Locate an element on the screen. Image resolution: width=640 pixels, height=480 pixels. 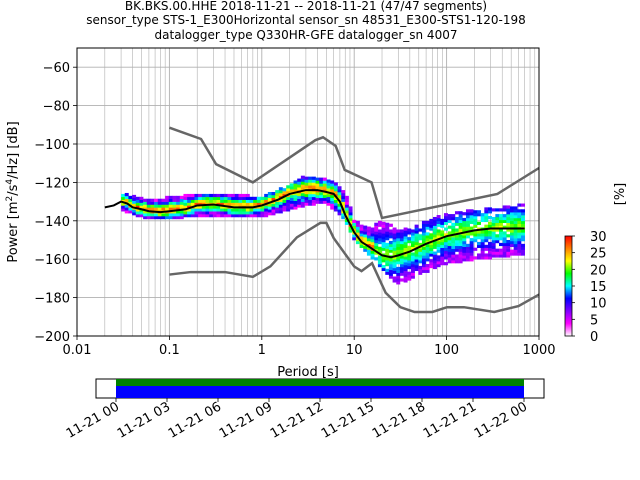
noise-model-nlnm is located at coordinates (354, 267).